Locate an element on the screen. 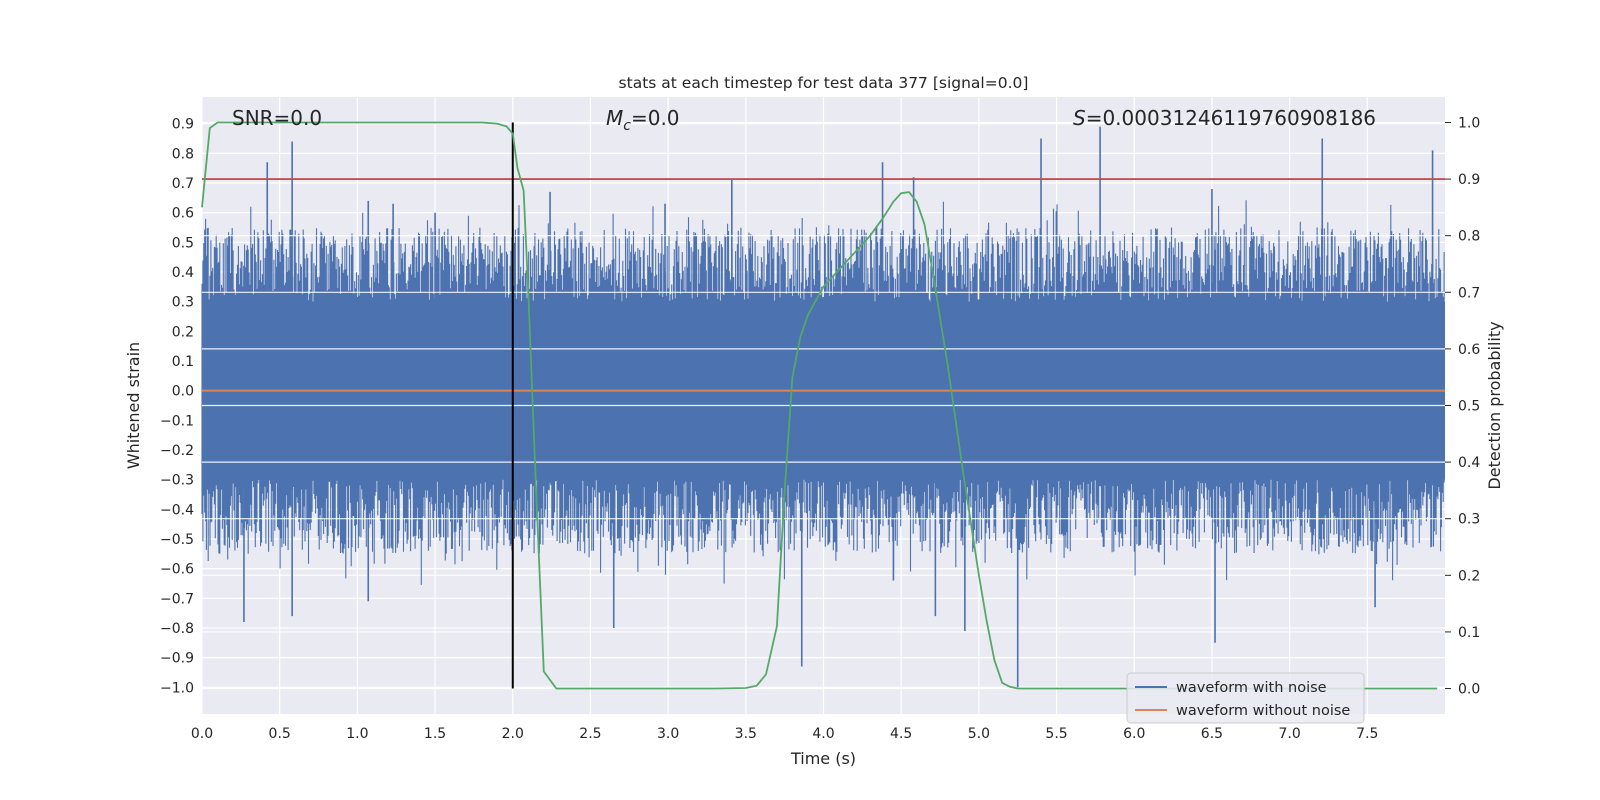 The width and height of the screenshot is (1600, 800). y-right-tick-label: 0.8 is located at coordinates (1469, 237).